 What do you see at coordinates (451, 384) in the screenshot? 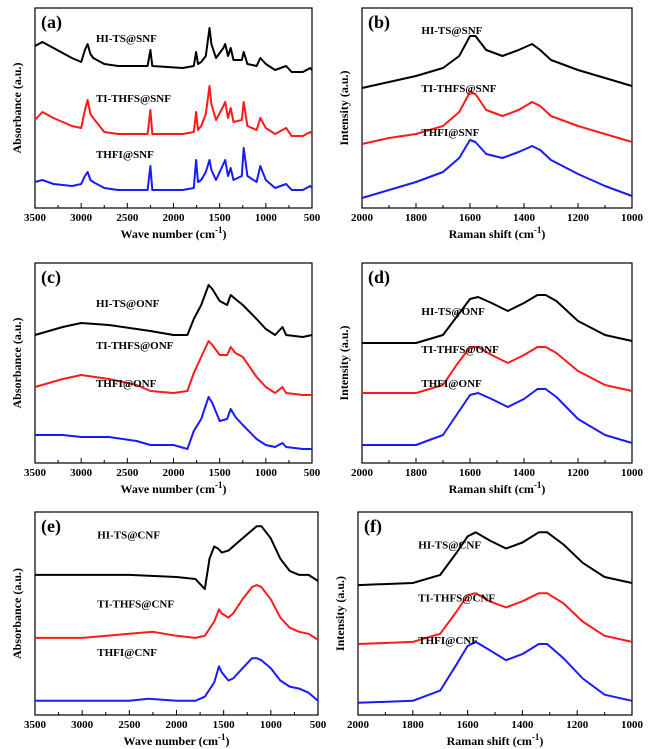
I see `series-label-thfi-onf: THFI@ONF` at bounding box center [451, 384].